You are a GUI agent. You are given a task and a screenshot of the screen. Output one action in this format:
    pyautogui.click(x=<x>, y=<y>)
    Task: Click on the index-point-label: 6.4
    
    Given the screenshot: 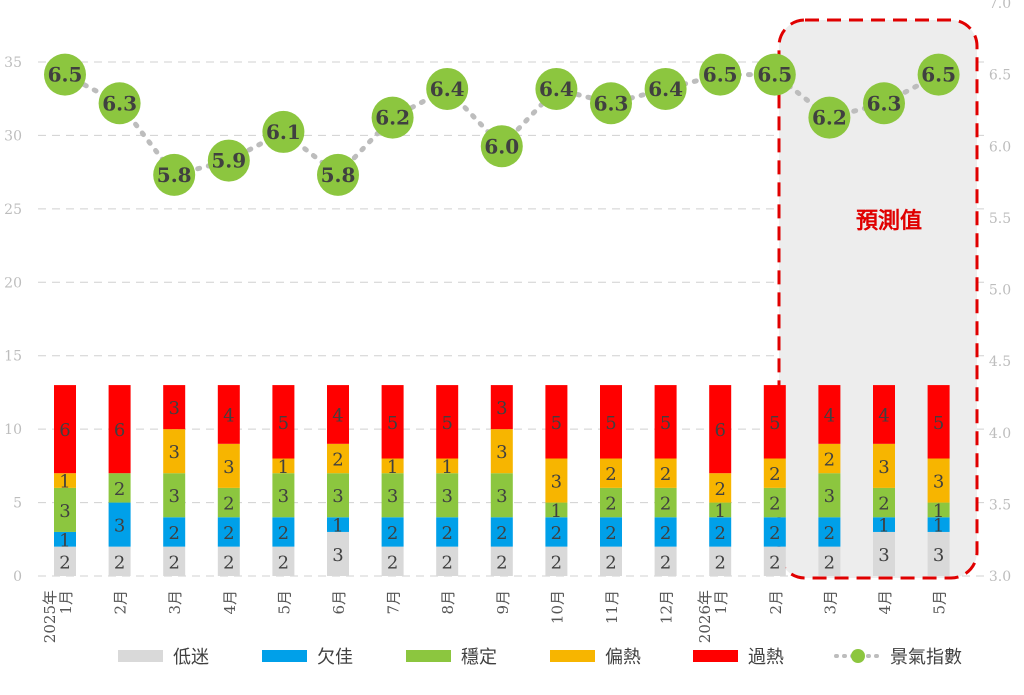 What is the action you would take?
    pyautogui.click(x=556, y=89)
    